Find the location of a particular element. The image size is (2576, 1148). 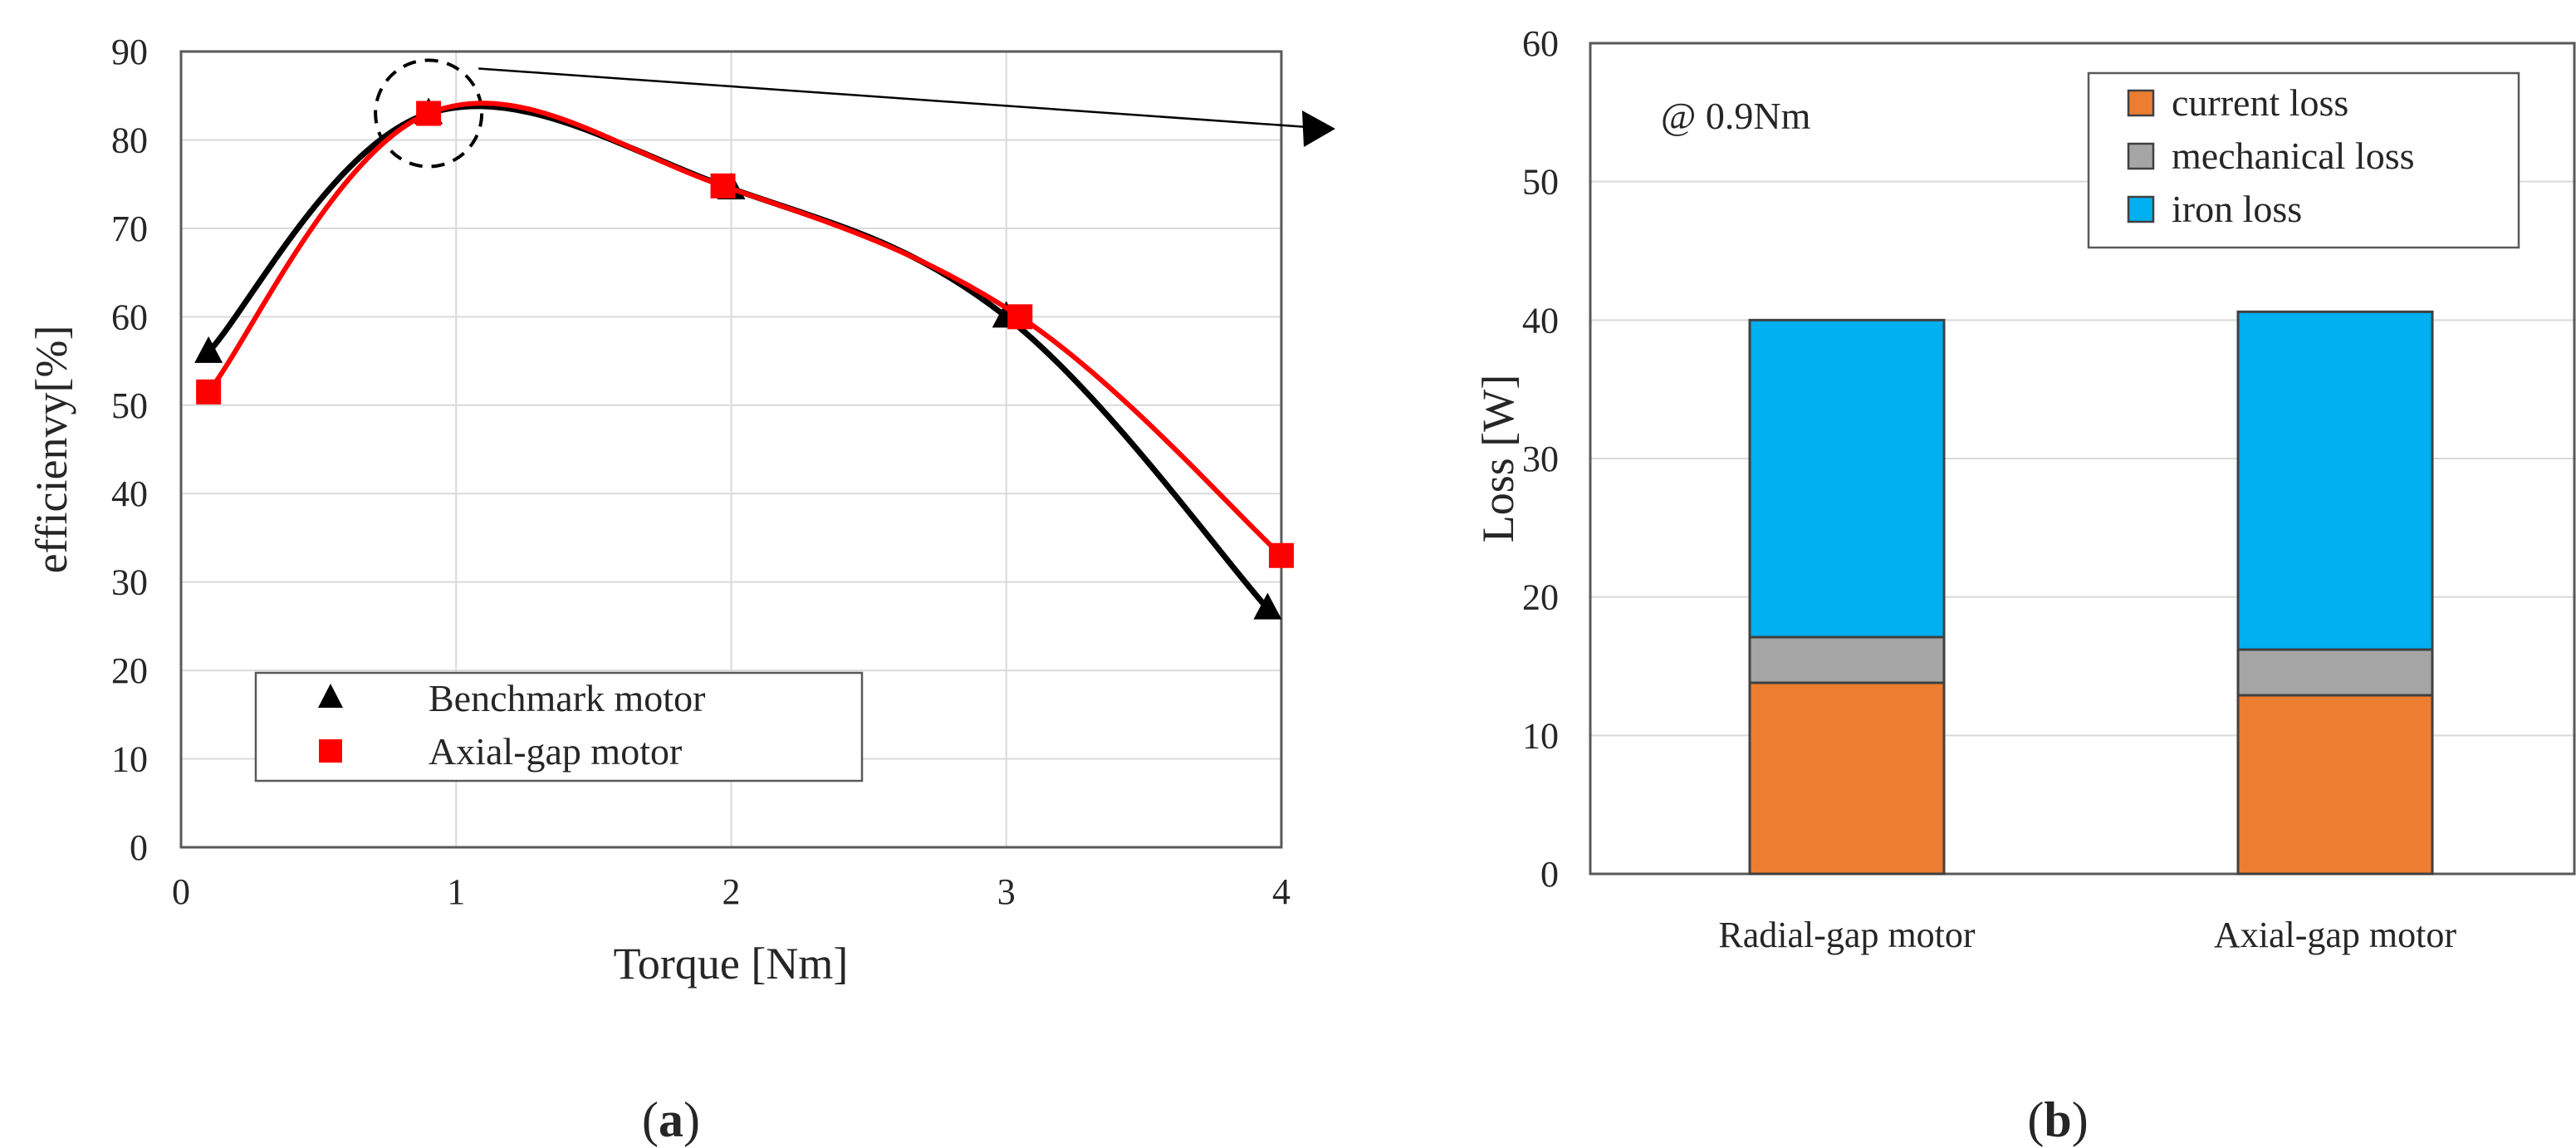

legend-label: Axial-gap motor is located at coordinates (556, 751).